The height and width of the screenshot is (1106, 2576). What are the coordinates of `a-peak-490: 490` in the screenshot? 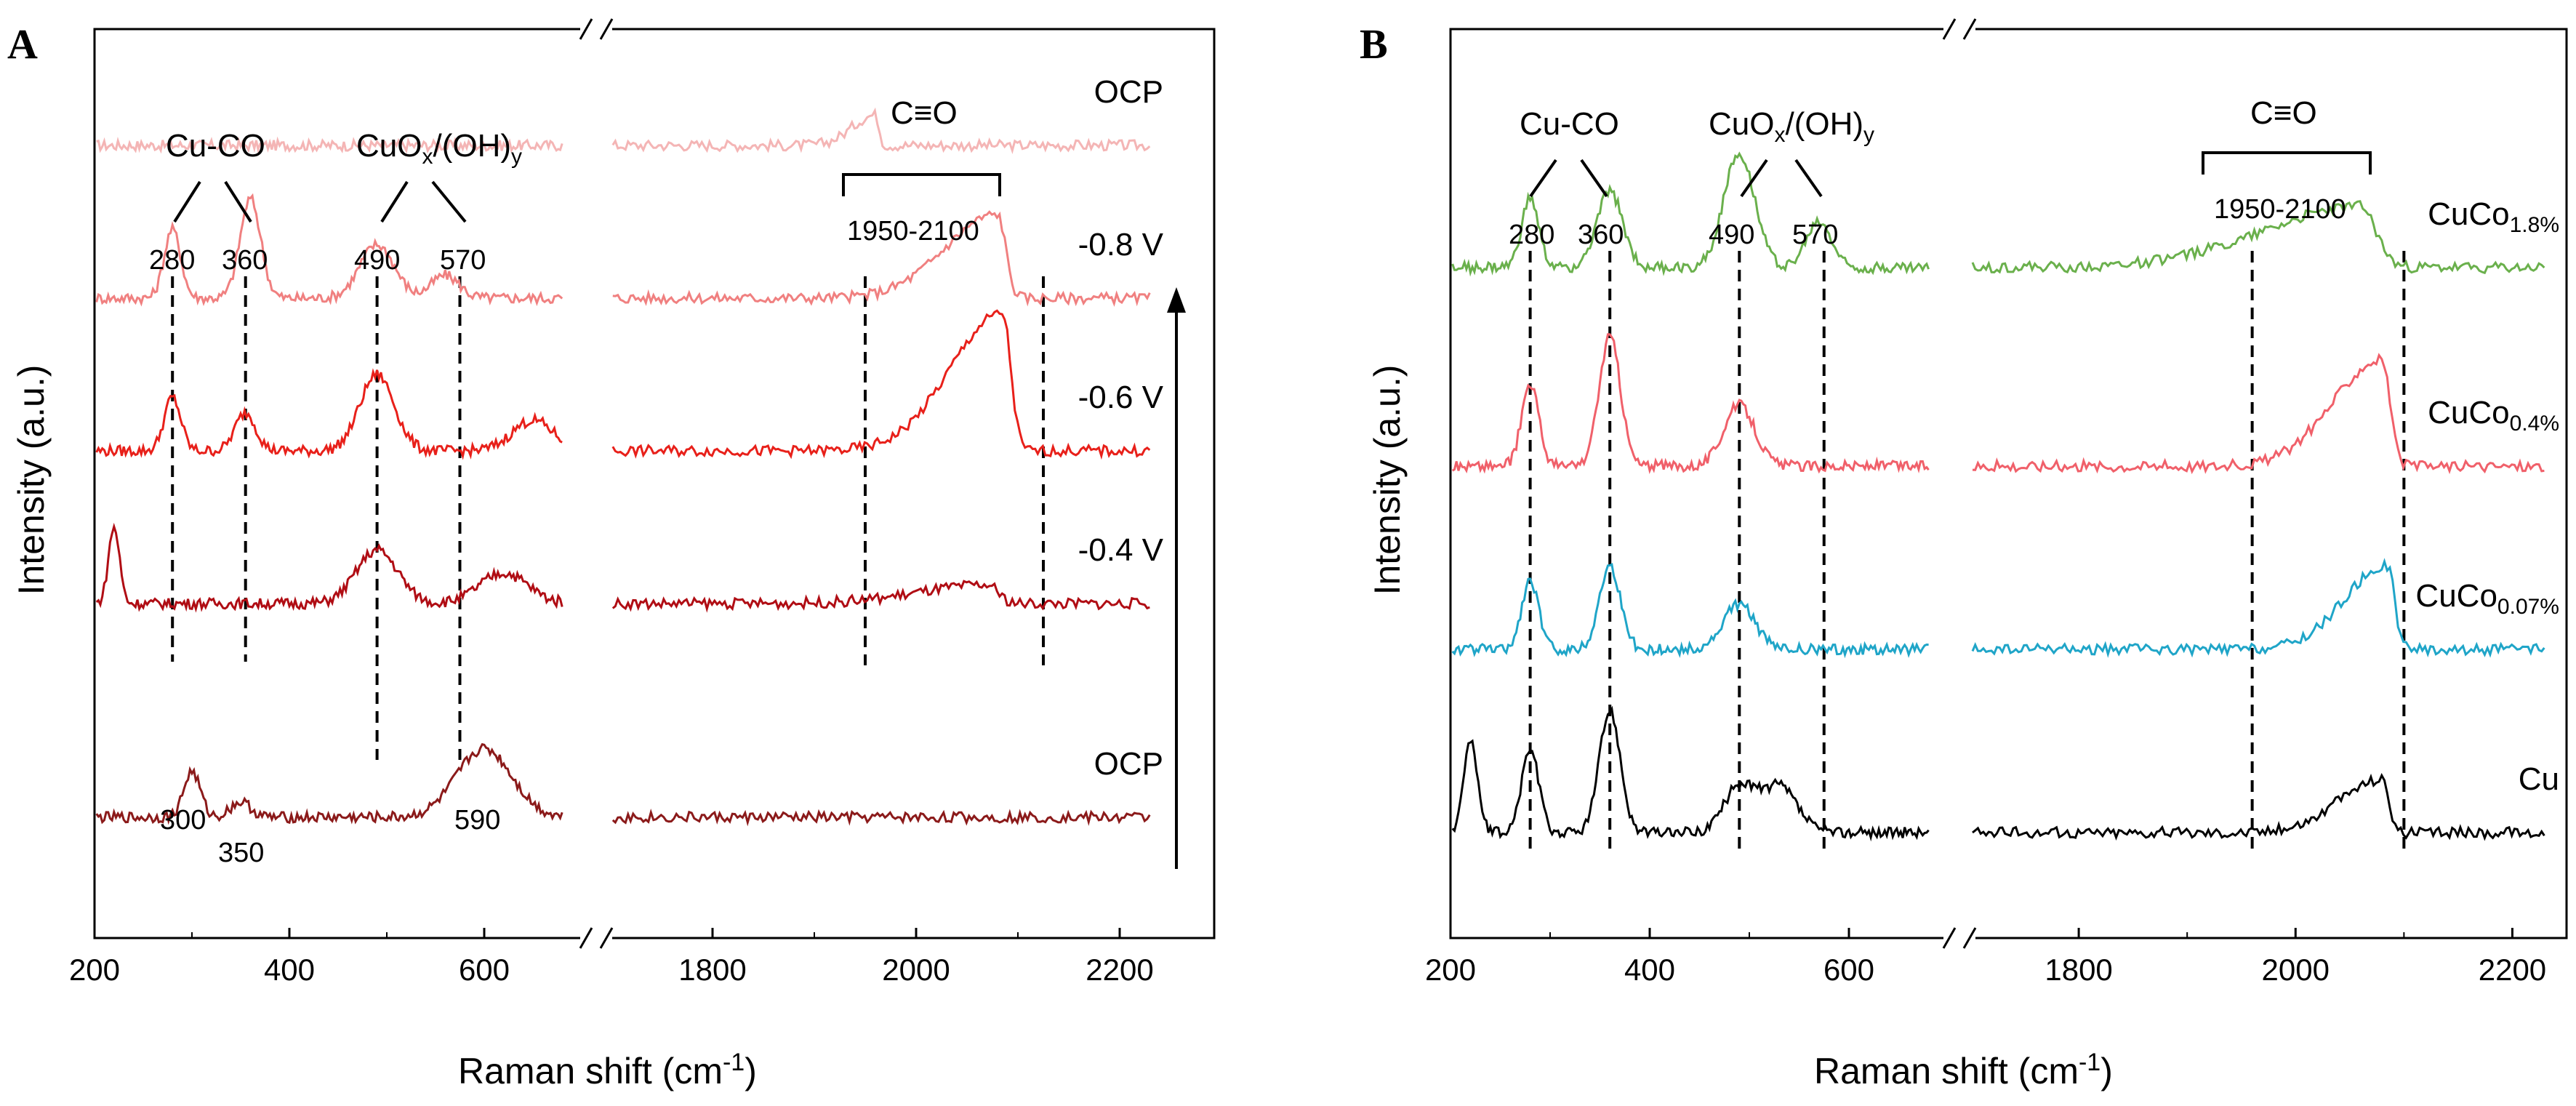 It's located at (377, 260).